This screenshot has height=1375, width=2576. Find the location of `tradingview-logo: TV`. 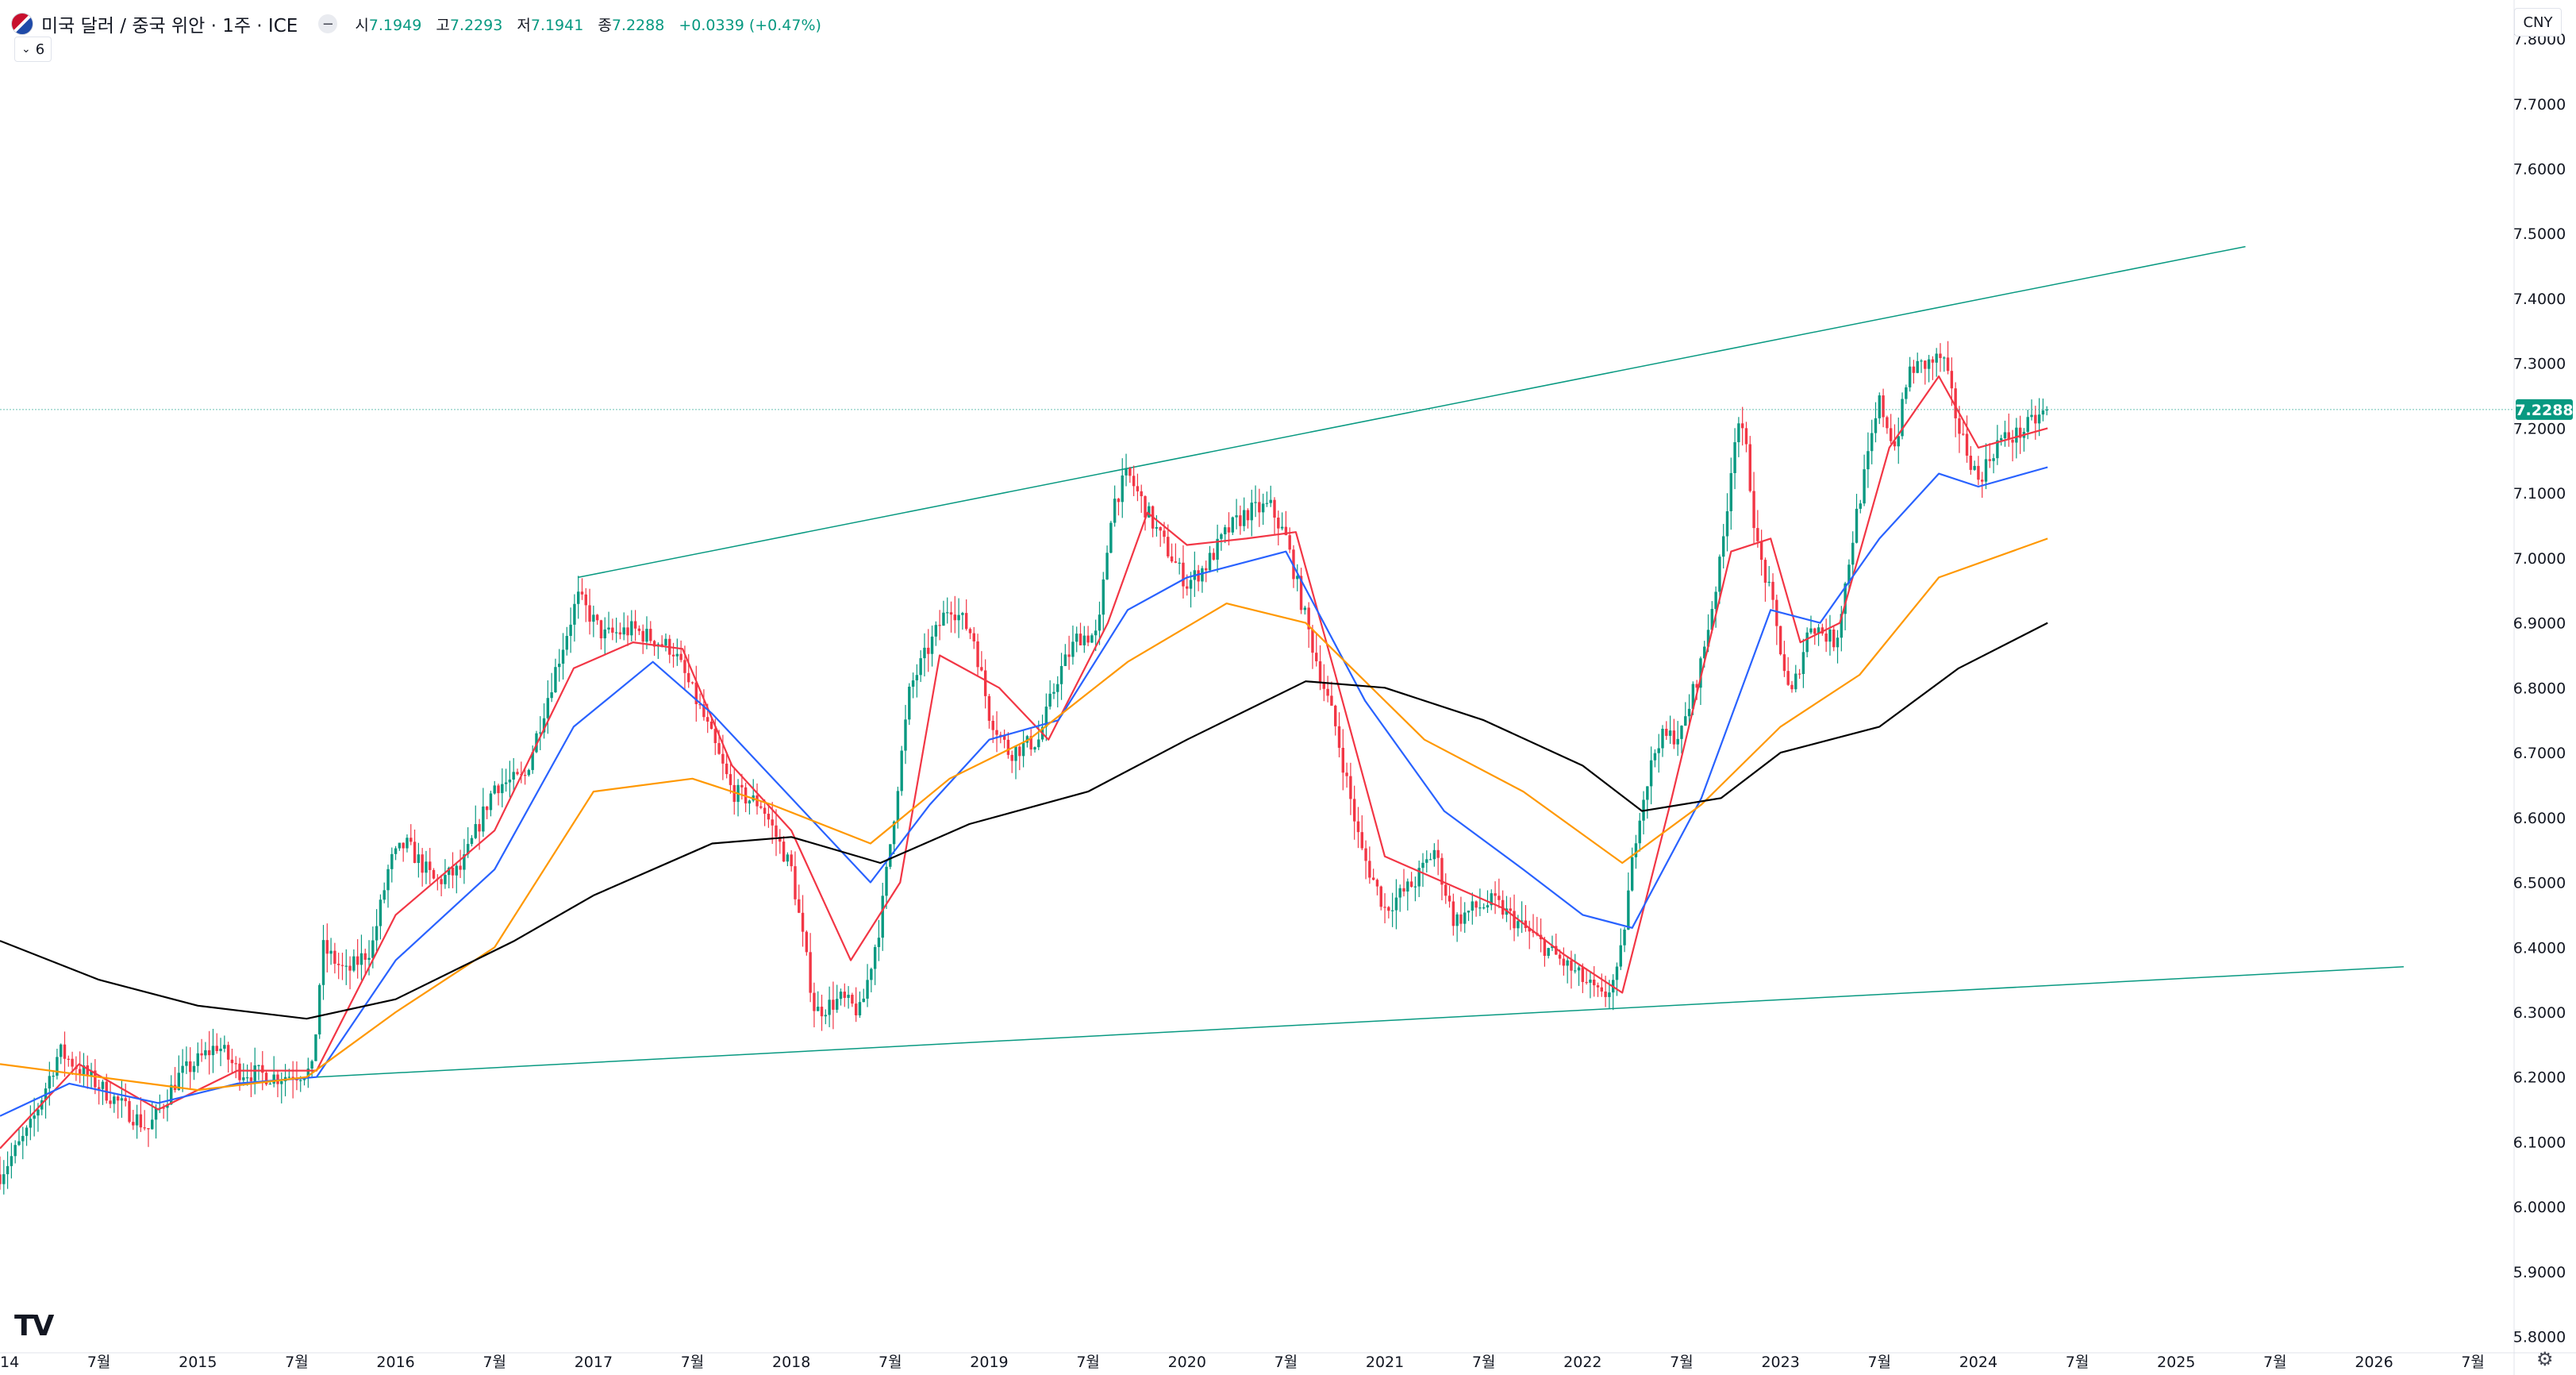

tradingview-logo: TV is located at coordinates (34, 1326).